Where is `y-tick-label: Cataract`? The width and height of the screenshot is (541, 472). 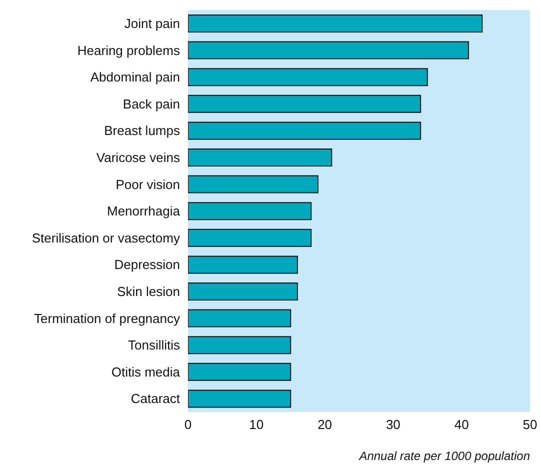 y-tick-label: Cataract is located at coordinates (155, 398).